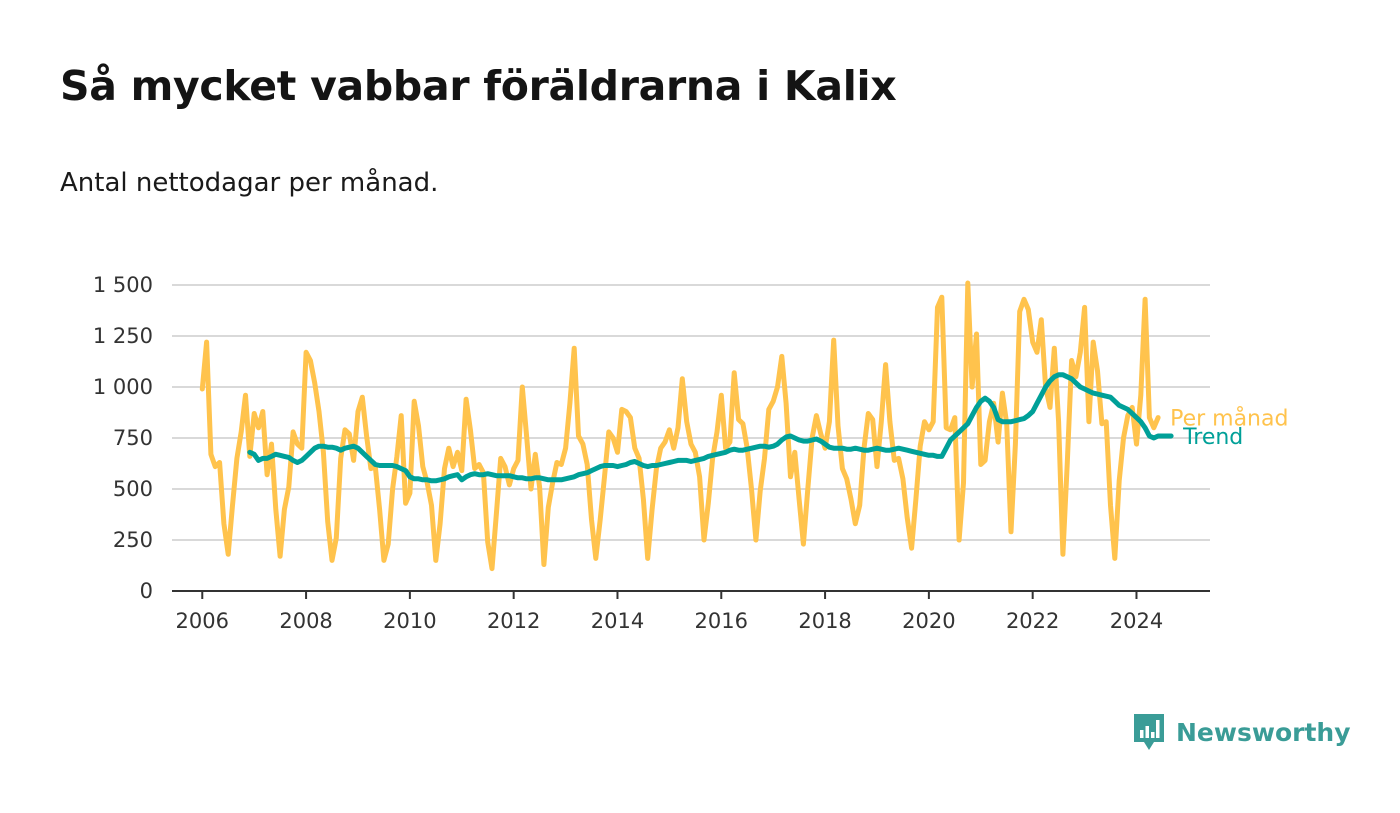 The width and height of the screenshot is (1400, 813). What do you see at coordinates (478, 86) in the screenshot?
I see `chart-title: Så mycket vabbar föräldrarna i Kalix` at bounding box center [478, 86].